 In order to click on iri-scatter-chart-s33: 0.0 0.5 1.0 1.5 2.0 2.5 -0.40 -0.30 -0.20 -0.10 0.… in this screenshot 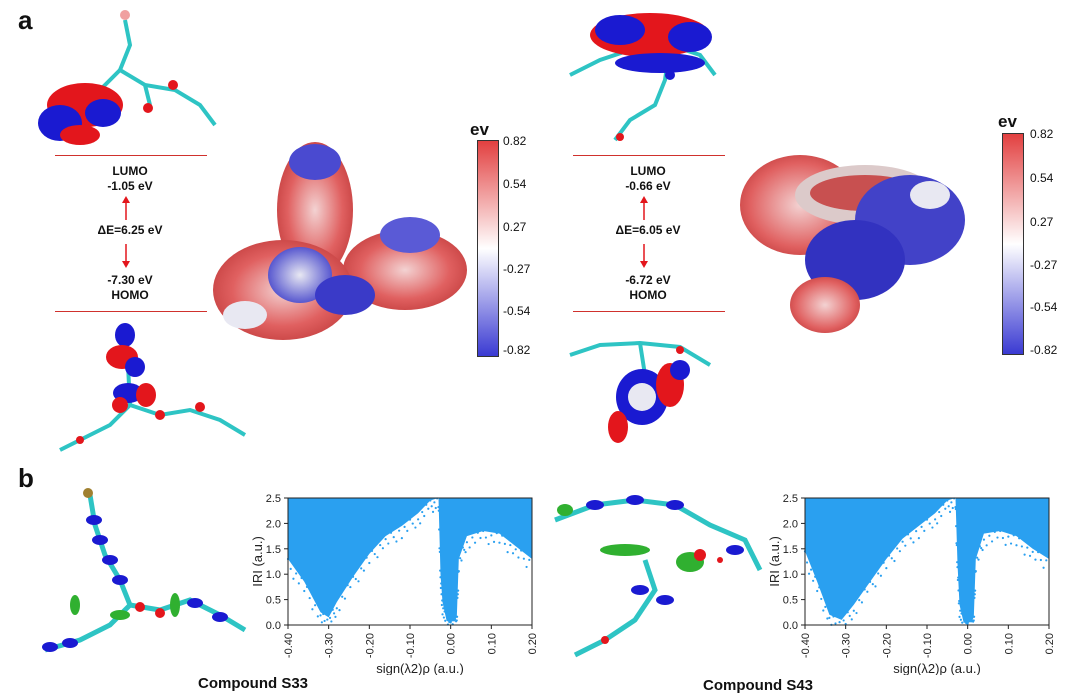, I will do `click(394, 584)`.